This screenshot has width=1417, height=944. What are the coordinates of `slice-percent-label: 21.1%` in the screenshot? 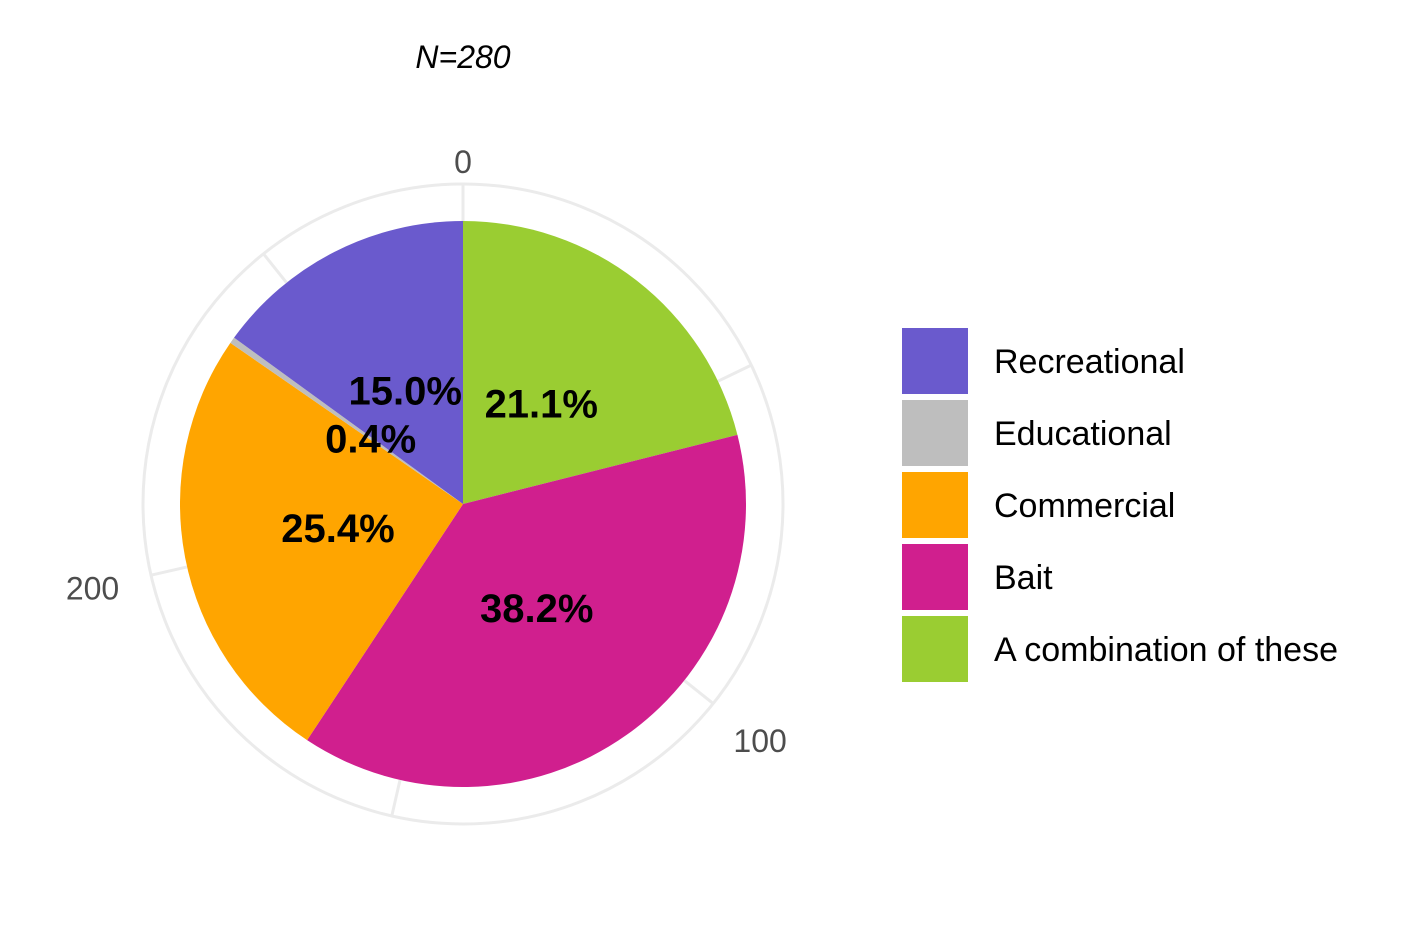 It's located at (541, 405).